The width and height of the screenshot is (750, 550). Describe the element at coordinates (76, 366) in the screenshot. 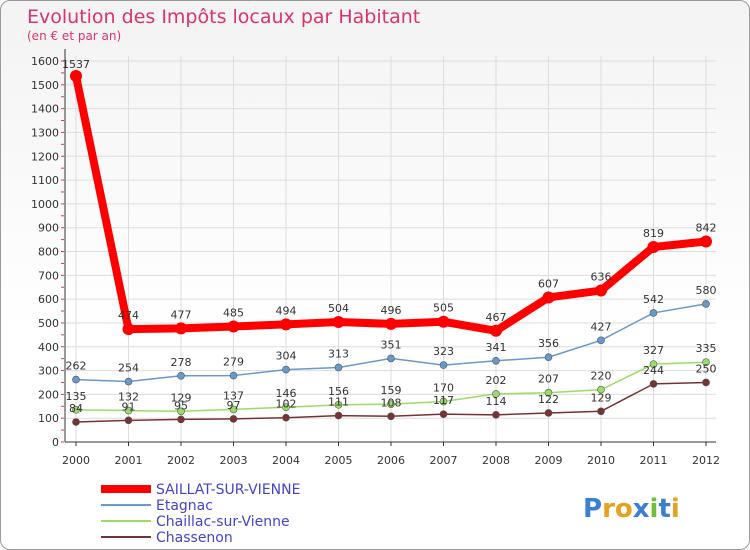

I see `data-label: 262` at that location.